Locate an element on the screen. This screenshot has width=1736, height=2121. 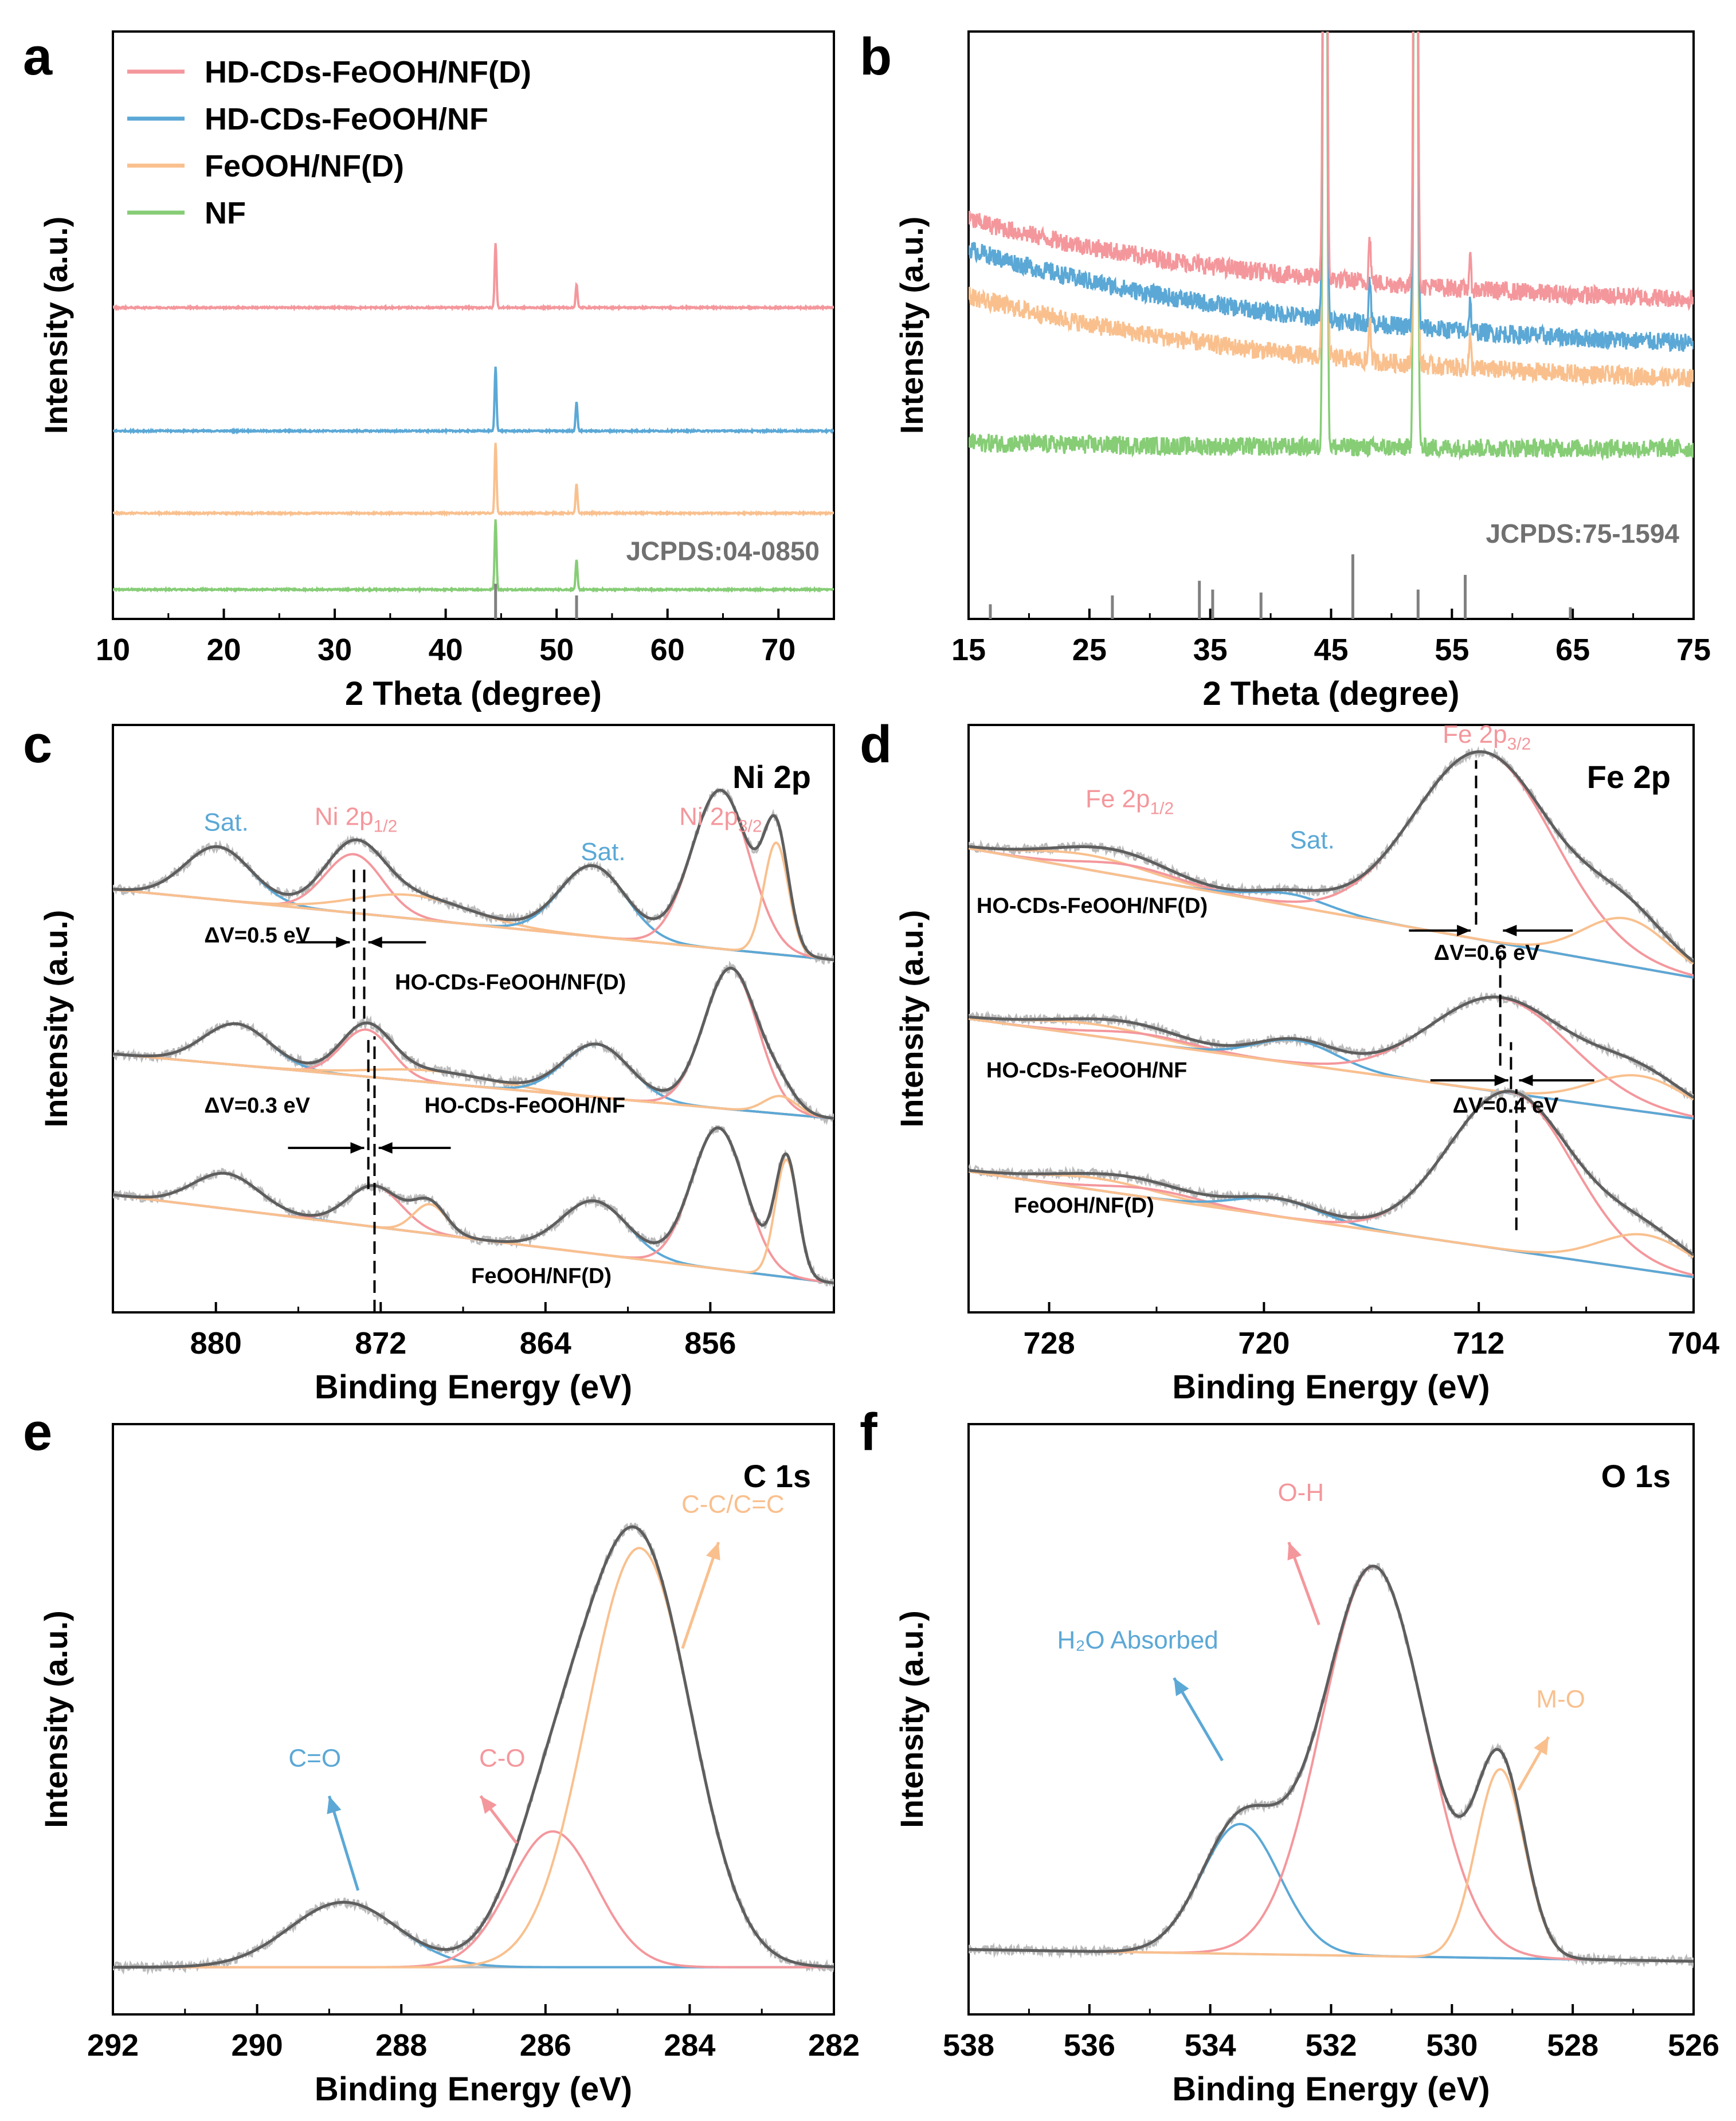
peak-label: Fe 2p3/2 is located at coordinates (1487, 737).